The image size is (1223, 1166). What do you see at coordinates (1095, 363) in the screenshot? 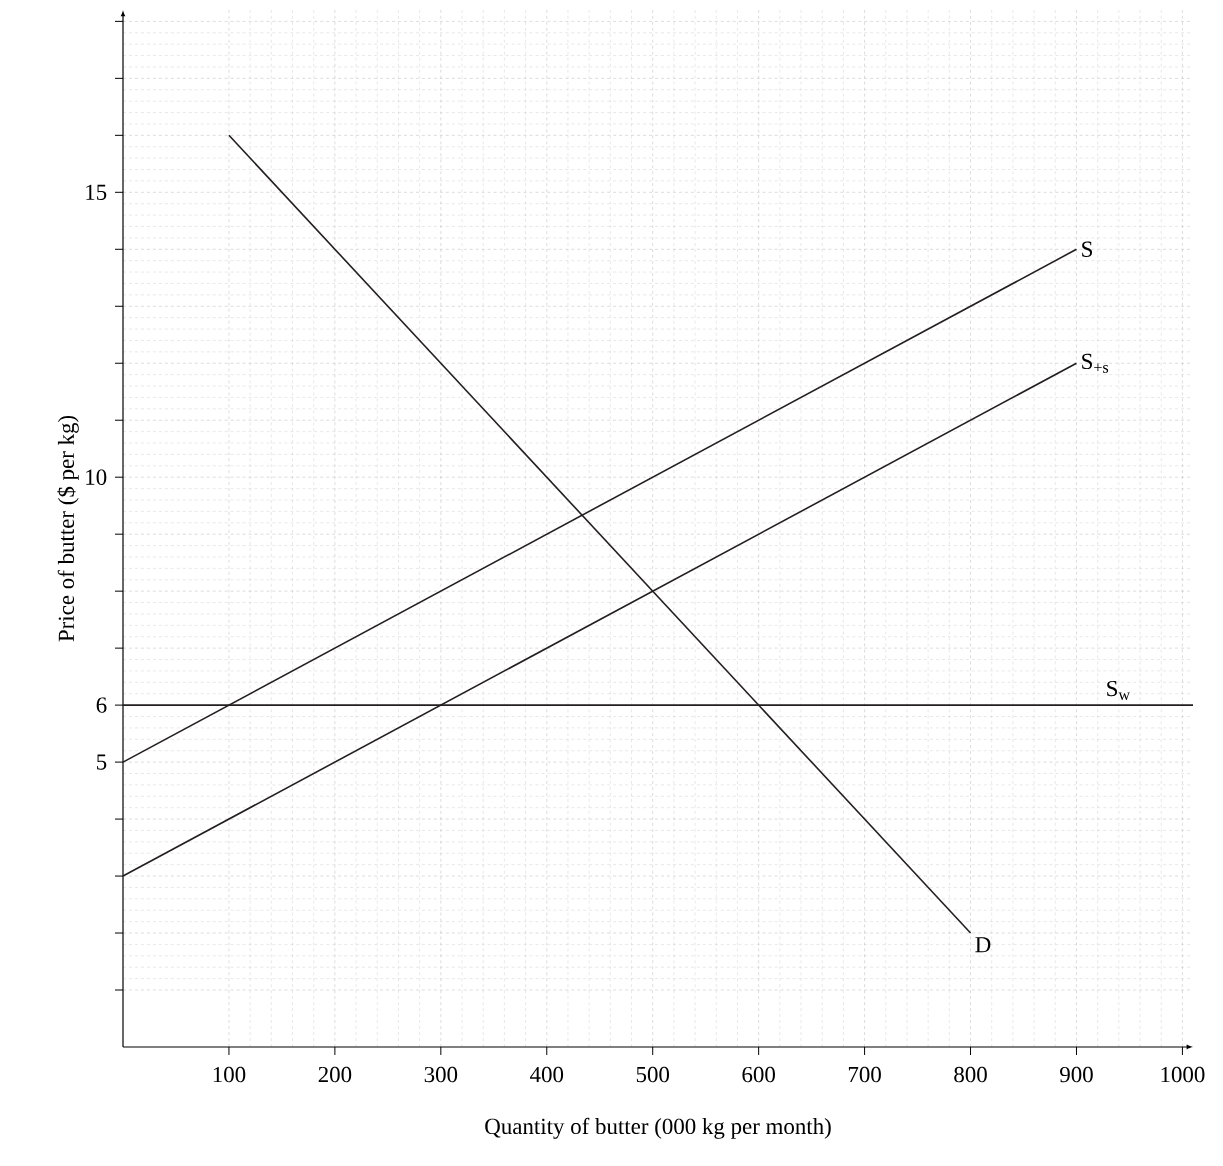
I see `series-label: S$_{+s}$` at bounding box center [1095, 363].